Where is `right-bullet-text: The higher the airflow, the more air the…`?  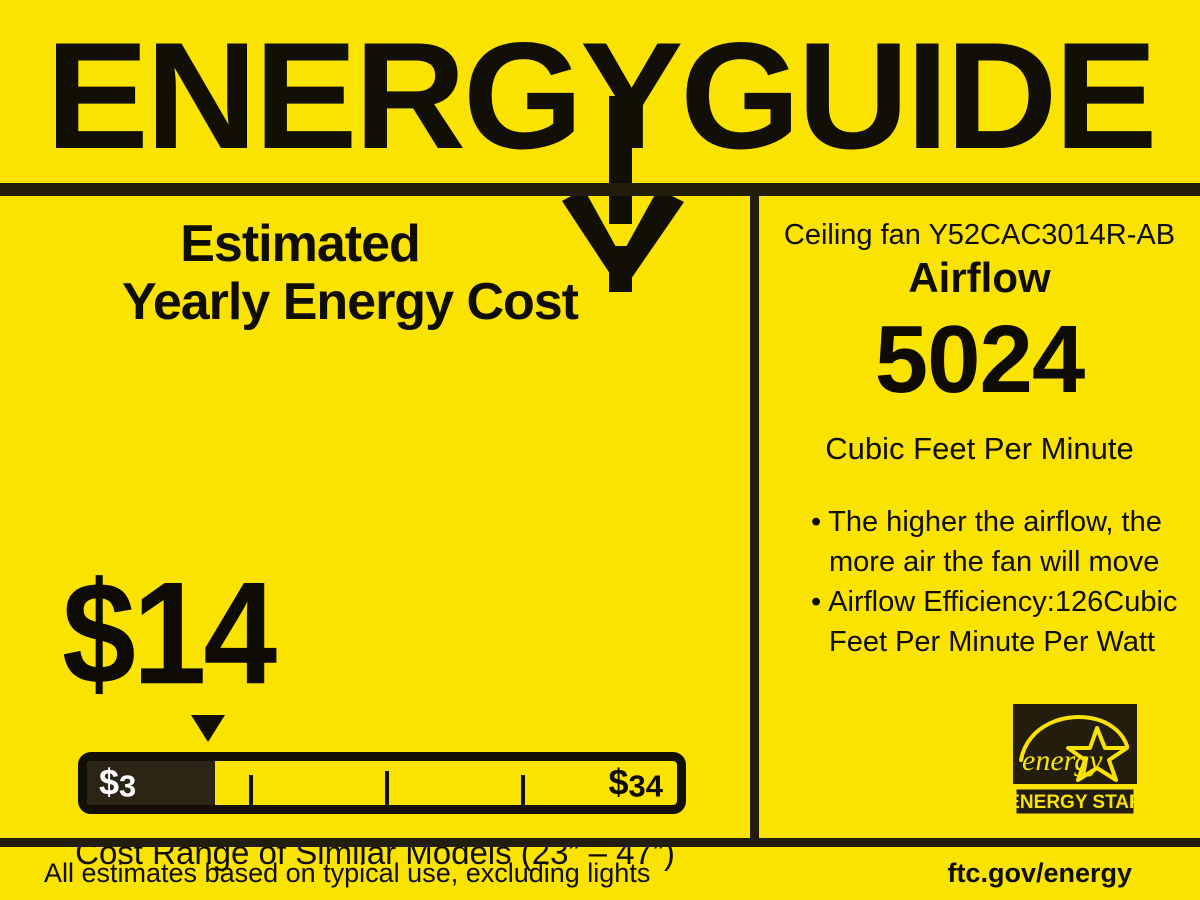
right-bullet-text: The higher the airflow, the more air the… is located at coordinates (995, 542).